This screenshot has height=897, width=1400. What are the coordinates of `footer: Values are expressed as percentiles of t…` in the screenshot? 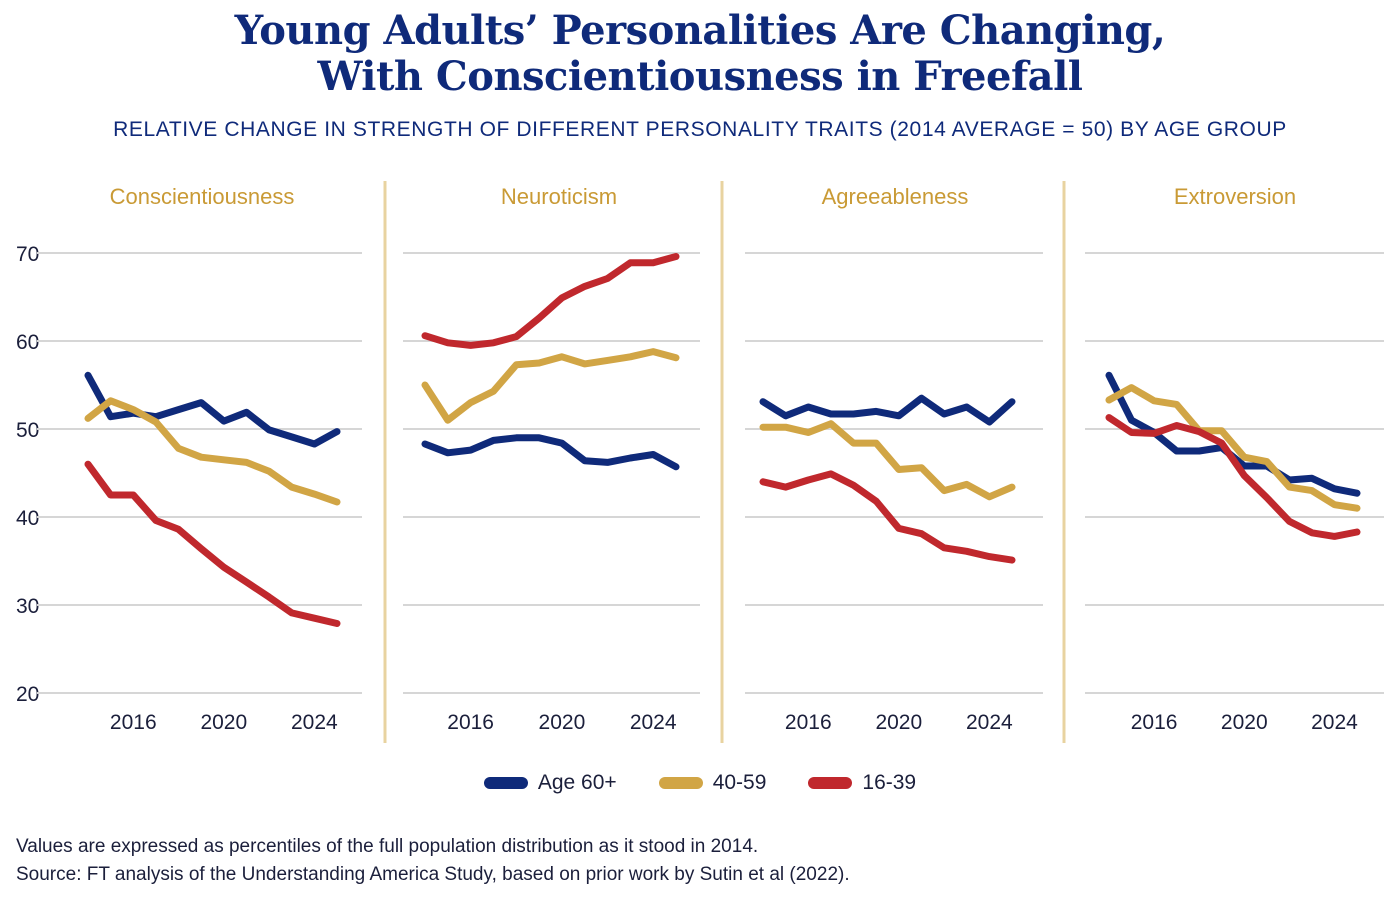 It's located at (433, 861).